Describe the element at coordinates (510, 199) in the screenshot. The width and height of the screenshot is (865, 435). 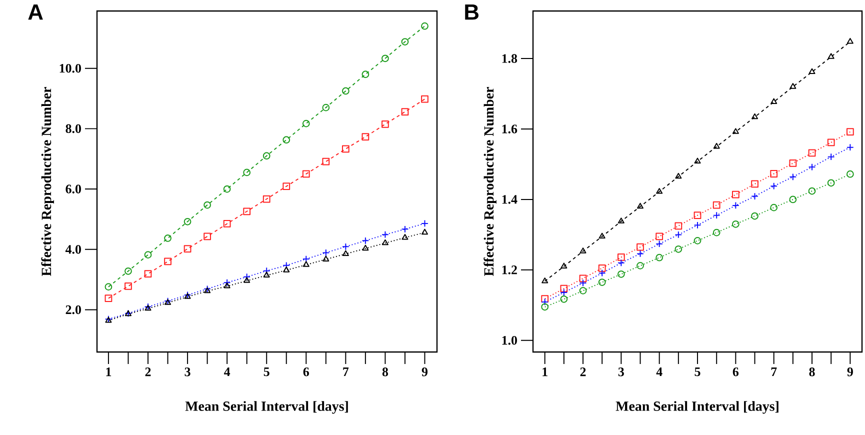
I see `y-tick-label: 1.4` at that location.